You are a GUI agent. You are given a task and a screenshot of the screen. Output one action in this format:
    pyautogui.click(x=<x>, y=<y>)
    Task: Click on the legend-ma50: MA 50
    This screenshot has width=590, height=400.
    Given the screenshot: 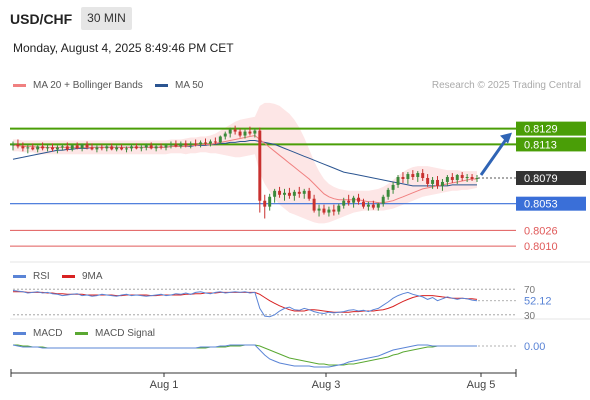 What is the action you would take?
    pyautogui.click(x=179, y=85)
    